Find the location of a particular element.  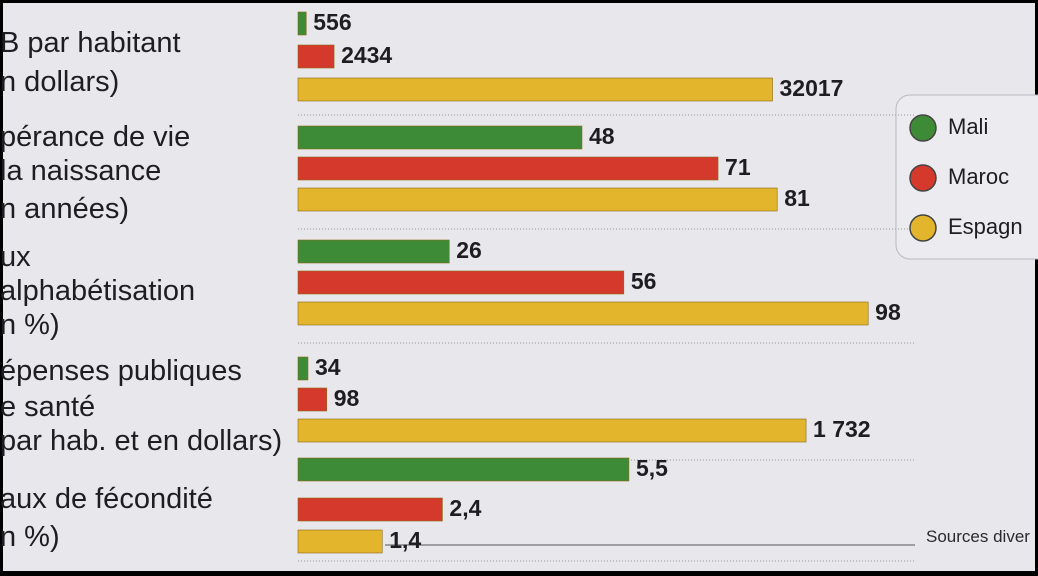

group-label: épenses publiques is located at coordinates (121, 371).